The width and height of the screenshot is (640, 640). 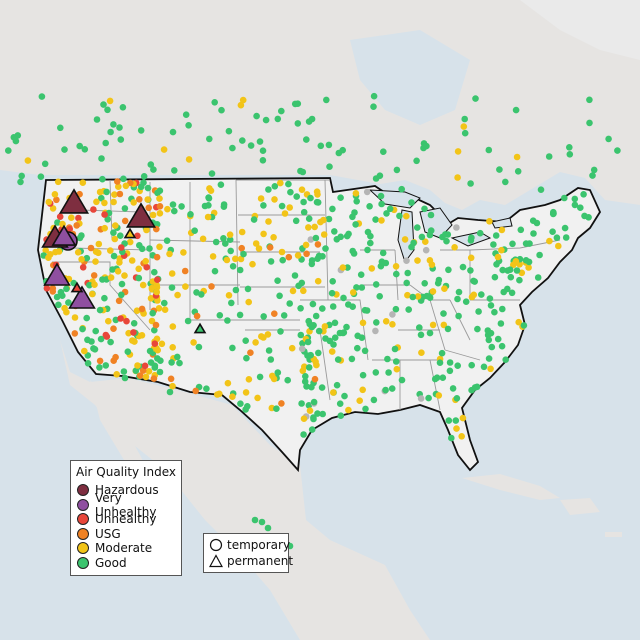 I want to click on puerto-rico, so click(x=613, y=534).